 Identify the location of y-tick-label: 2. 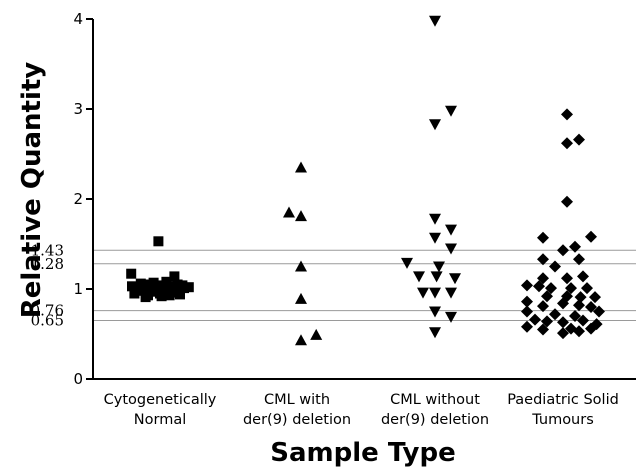
(78, 199).